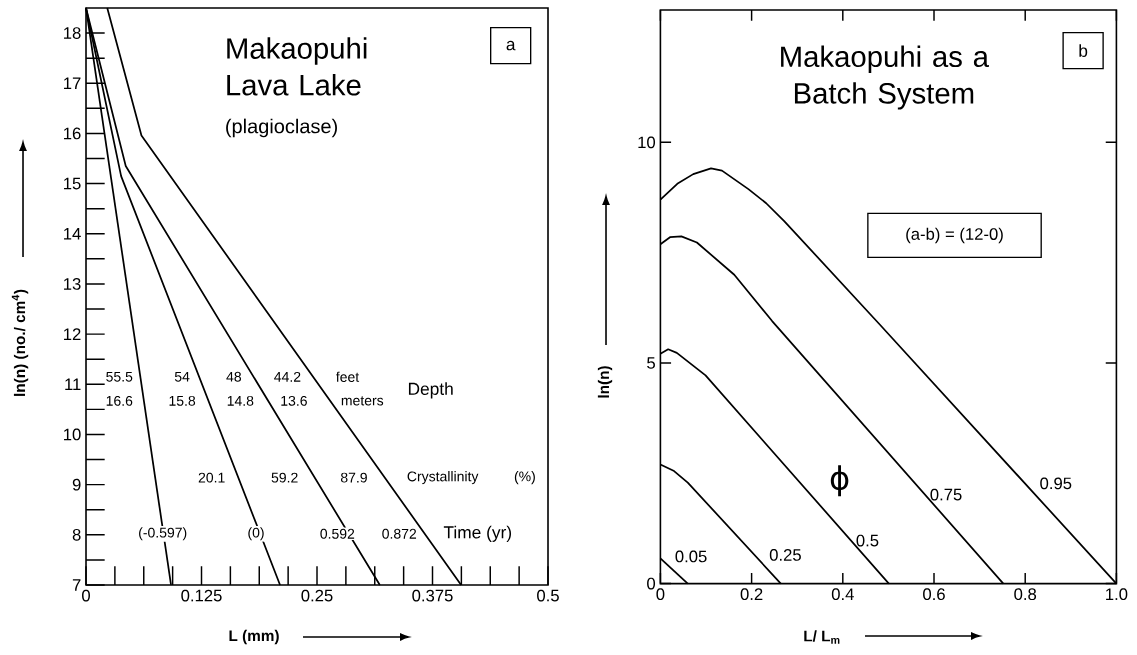 This screenshot has width=1137, height=655. Describe the element at coordinates (430, 390) in the screenshot. I see `annotation: Depth` at that location.